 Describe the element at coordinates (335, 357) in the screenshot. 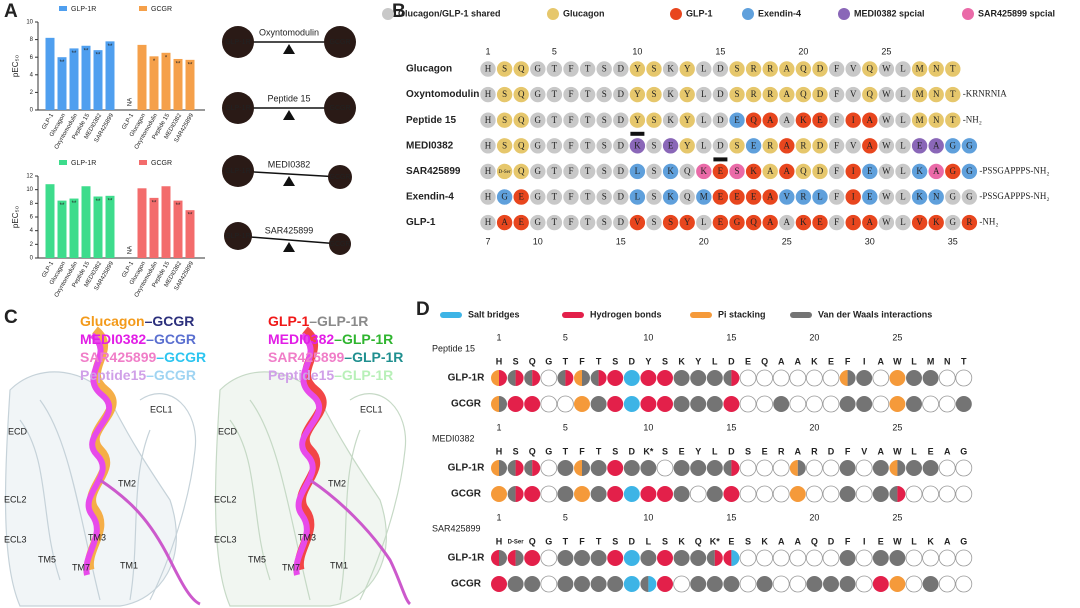

I see `complex-title: SAR425899–GLP-1R` at that location.